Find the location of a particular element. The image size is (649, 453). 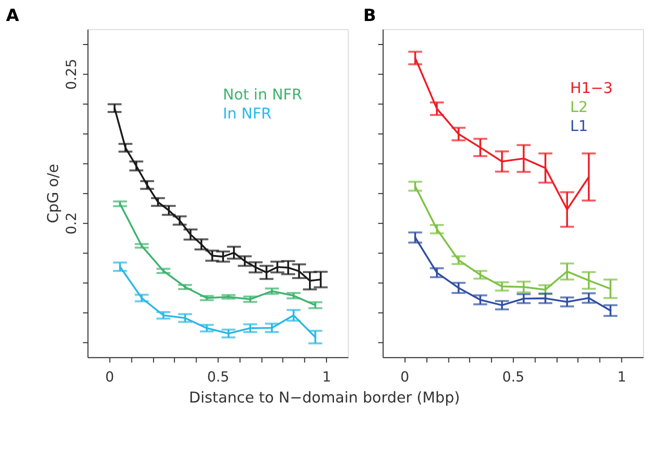

text: L2 is located at coordinates (579, 107).